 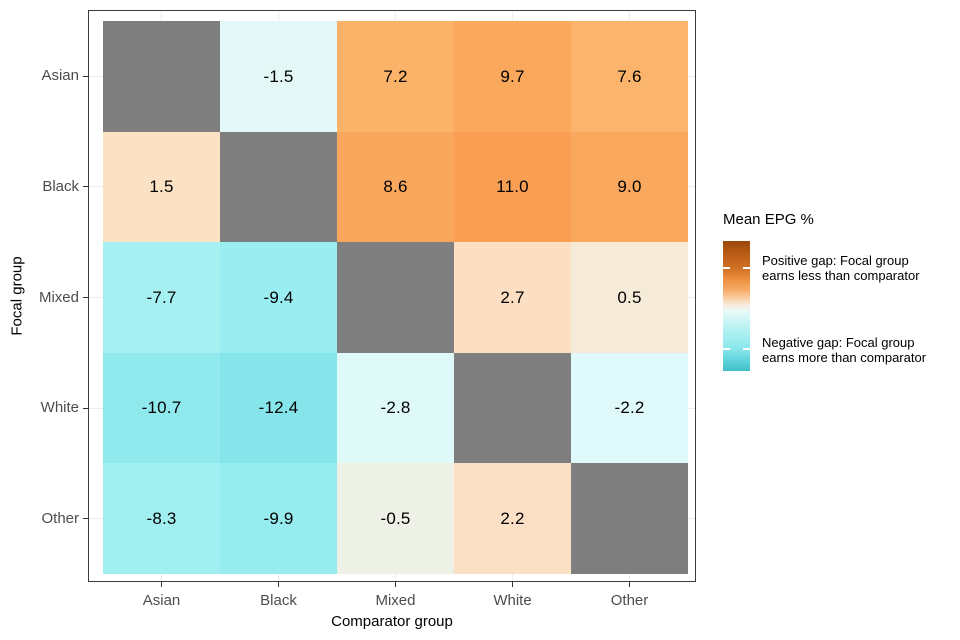 I want to click on legend-positive-label-line1: Positive gap: Focal group, so click(x=835, y=260).